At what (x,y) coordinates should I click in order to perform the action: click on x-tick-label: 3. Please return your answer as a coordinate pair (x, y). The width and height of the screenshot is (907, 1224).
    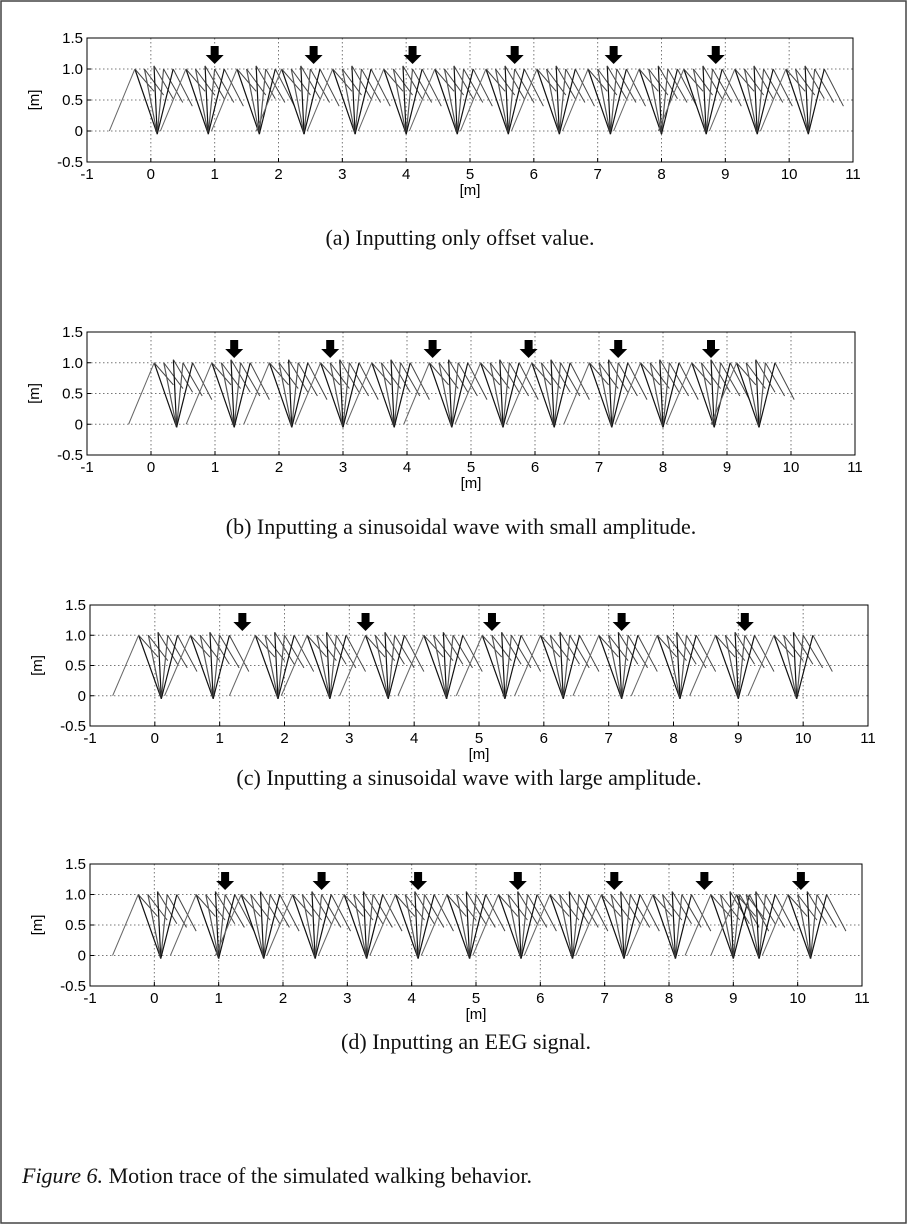
    Looking at the image, I should click on (347, 998).